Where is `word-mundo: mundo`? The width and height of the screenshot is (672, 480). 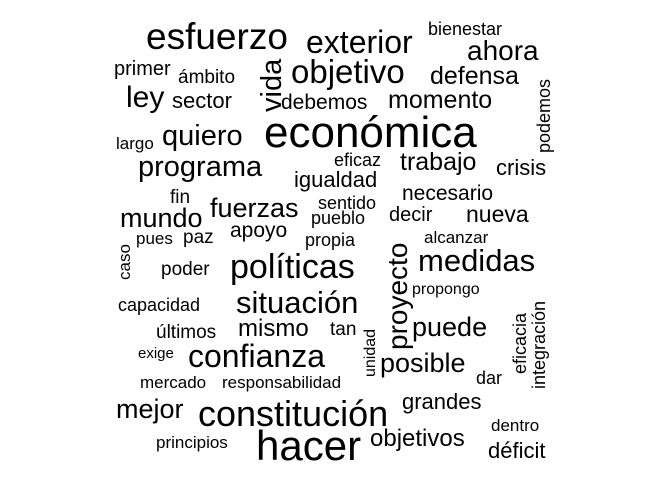
word-mundo: mundo is located at coordinates (161, 218).